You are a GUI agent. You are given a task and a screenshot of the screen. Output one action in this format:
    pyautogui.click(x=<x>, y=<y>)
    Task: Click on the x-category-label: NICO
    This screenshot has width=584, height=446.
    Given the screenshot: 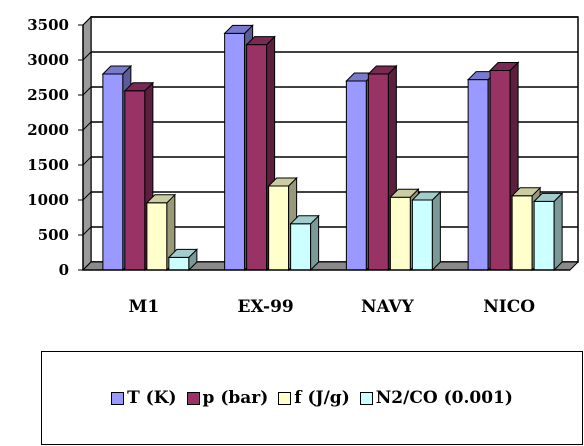 What is the action you would take?
    pyautogui.click(x=509, y=307)
    